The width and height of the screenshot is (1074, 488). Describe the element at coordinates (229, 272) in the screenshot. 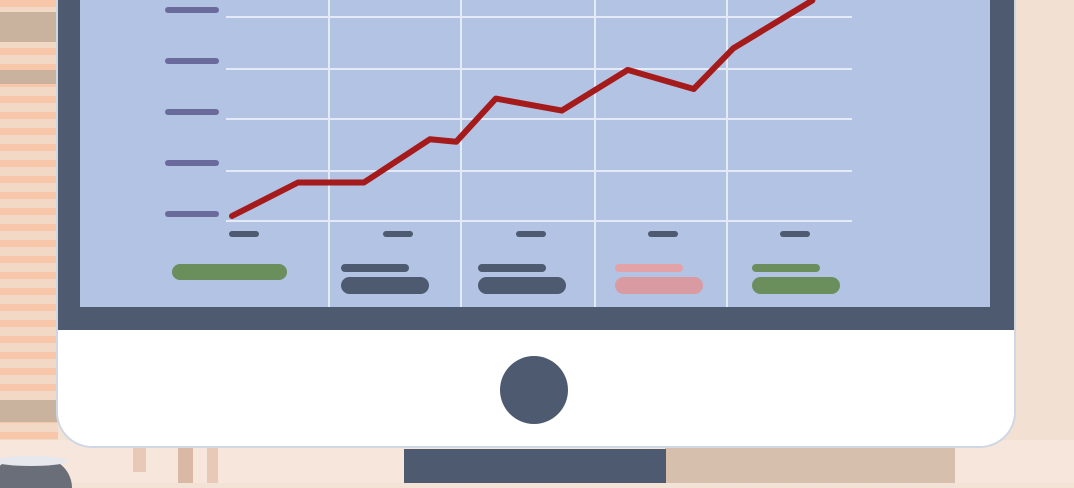

I see `legend-bar` at that location.